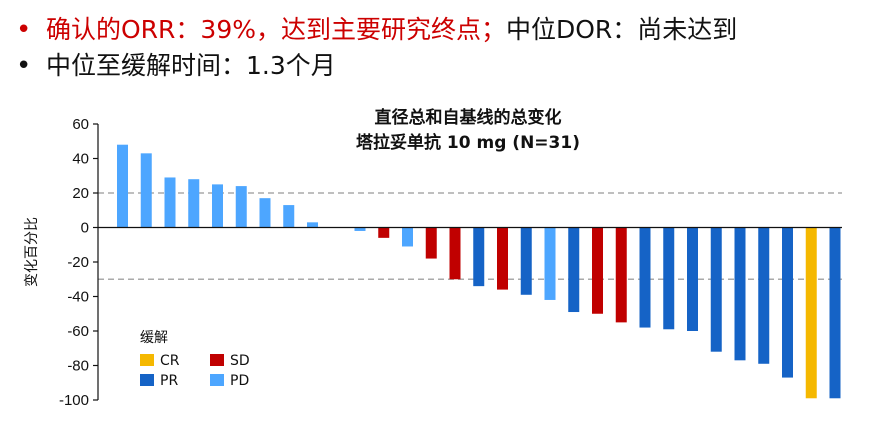 This screenshot has width=890, height=442. Describe the element at coordinates (191, 65) in the screenshot. I see `time-to-response-text: 中位至缓解时间：1.3个月` at that location.